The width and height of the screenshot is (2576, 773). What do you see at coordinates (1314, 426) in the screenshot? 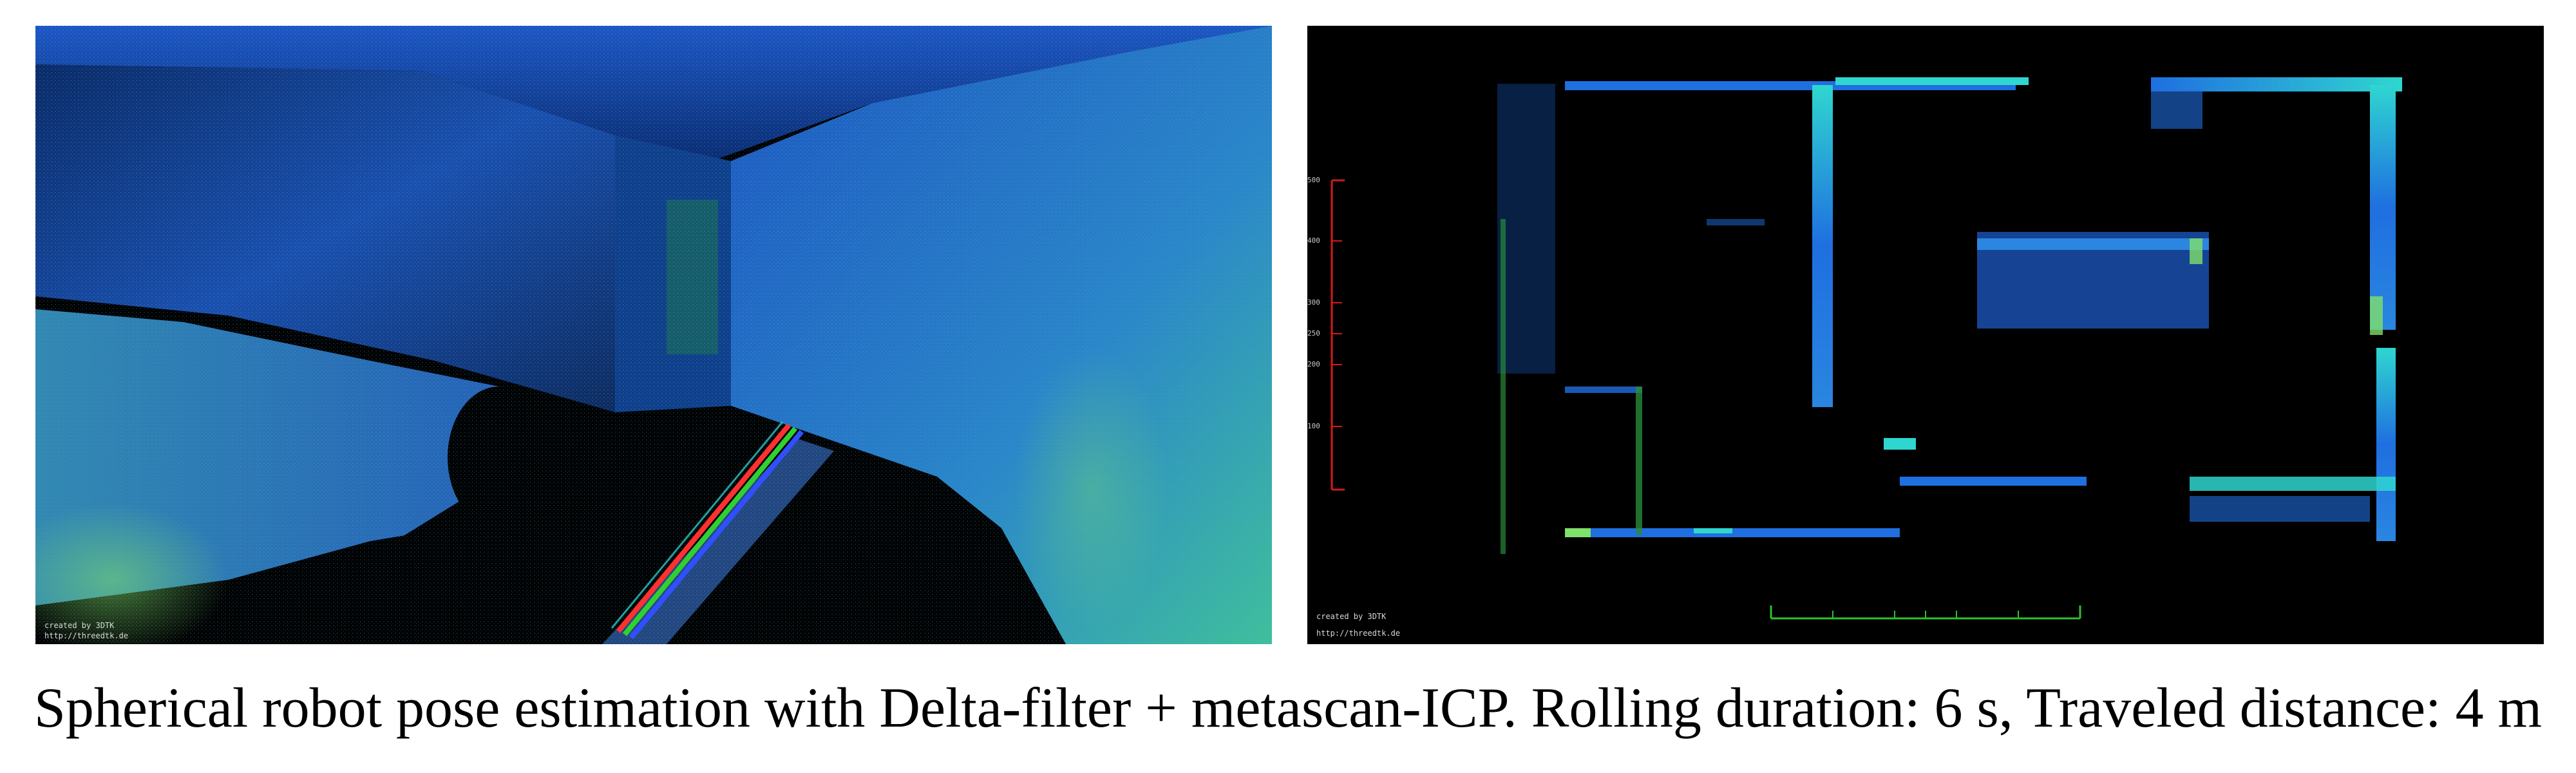
I see `scale-label-100: 100` at bounding box center [1314, 426].